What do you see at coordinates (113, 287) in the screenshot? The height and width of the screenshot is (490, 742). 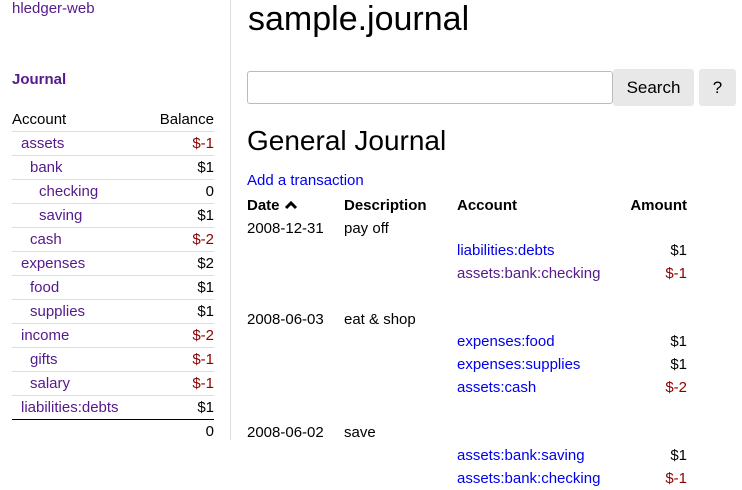 I see `account-row: food $1` at bounding box center [113, 287].